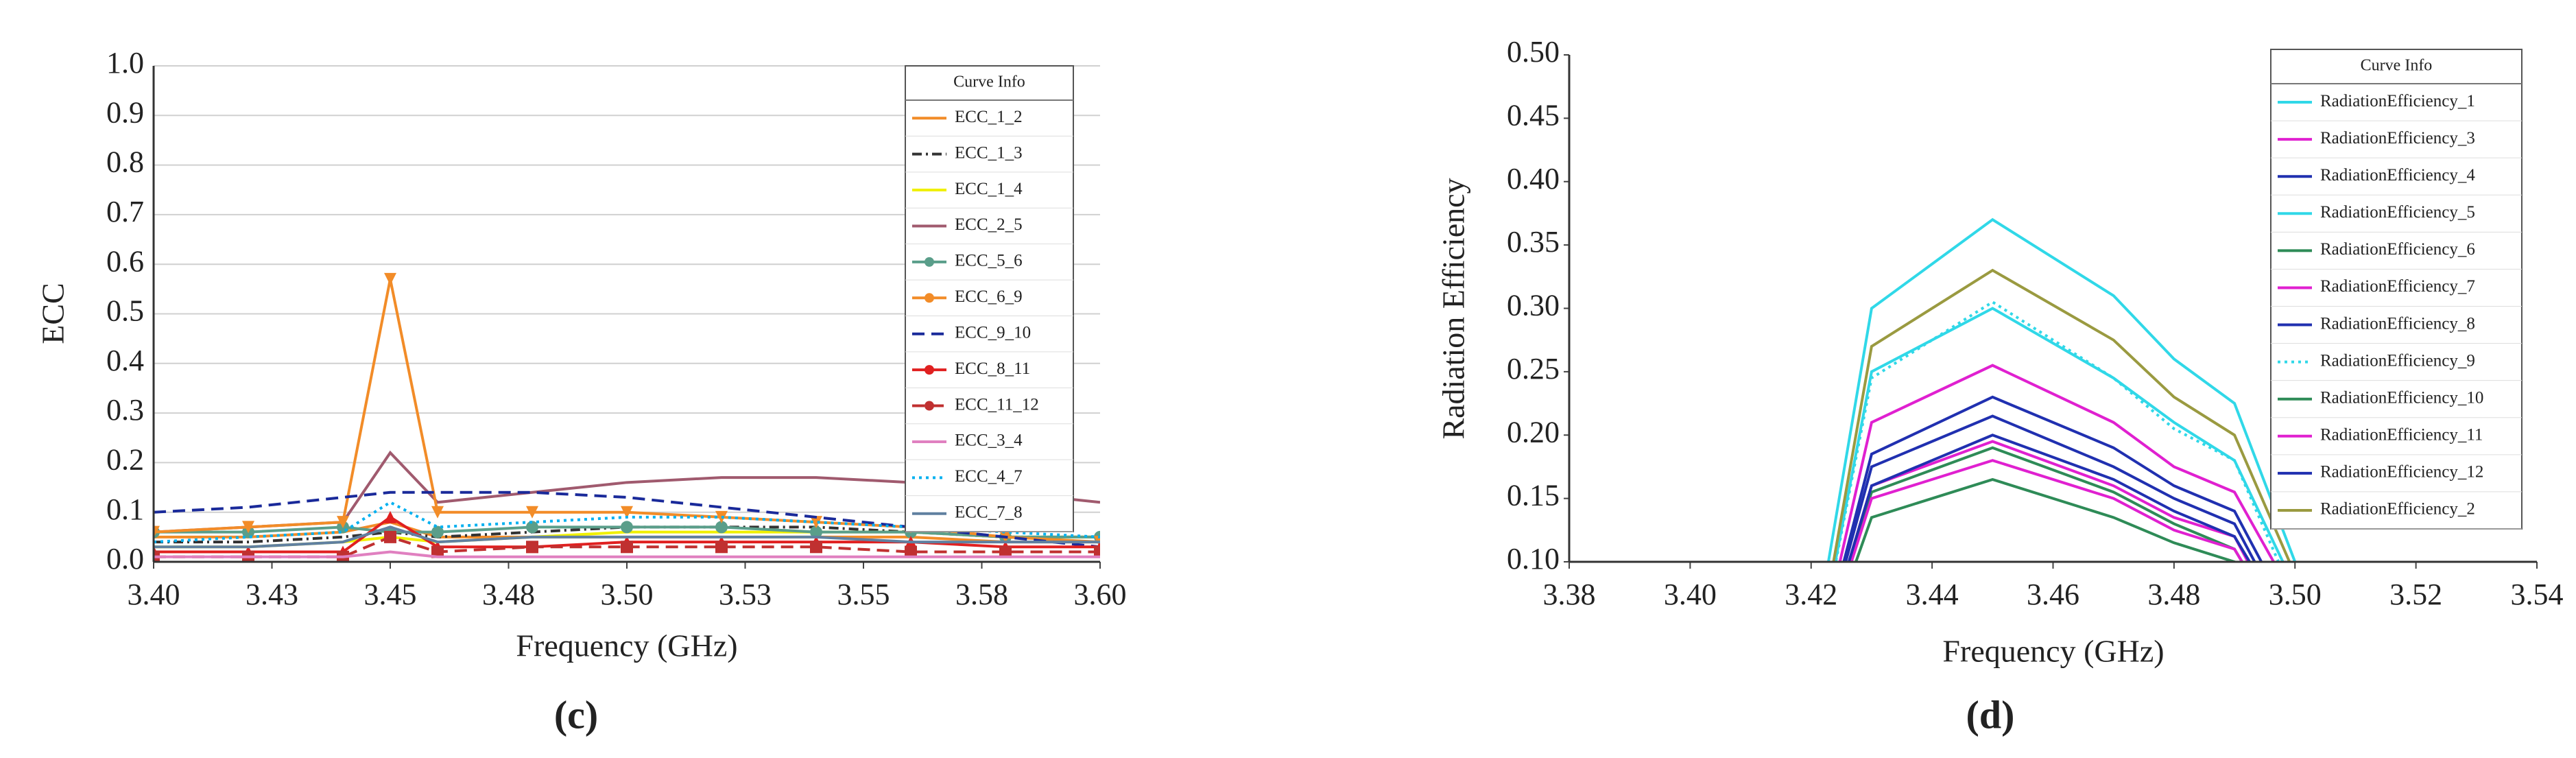 The image size is (2576, 758). What do you see at coordinates (989, 261) in the screenshot?
I see `legend-label: ECC_5_6` at bounding box center [989, 261].